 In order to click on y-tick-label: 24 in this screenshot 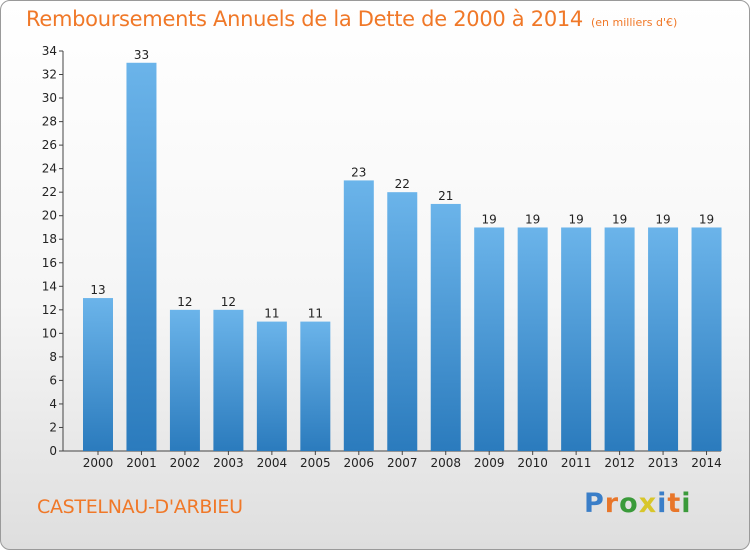, I will do `click(49, 169)`.